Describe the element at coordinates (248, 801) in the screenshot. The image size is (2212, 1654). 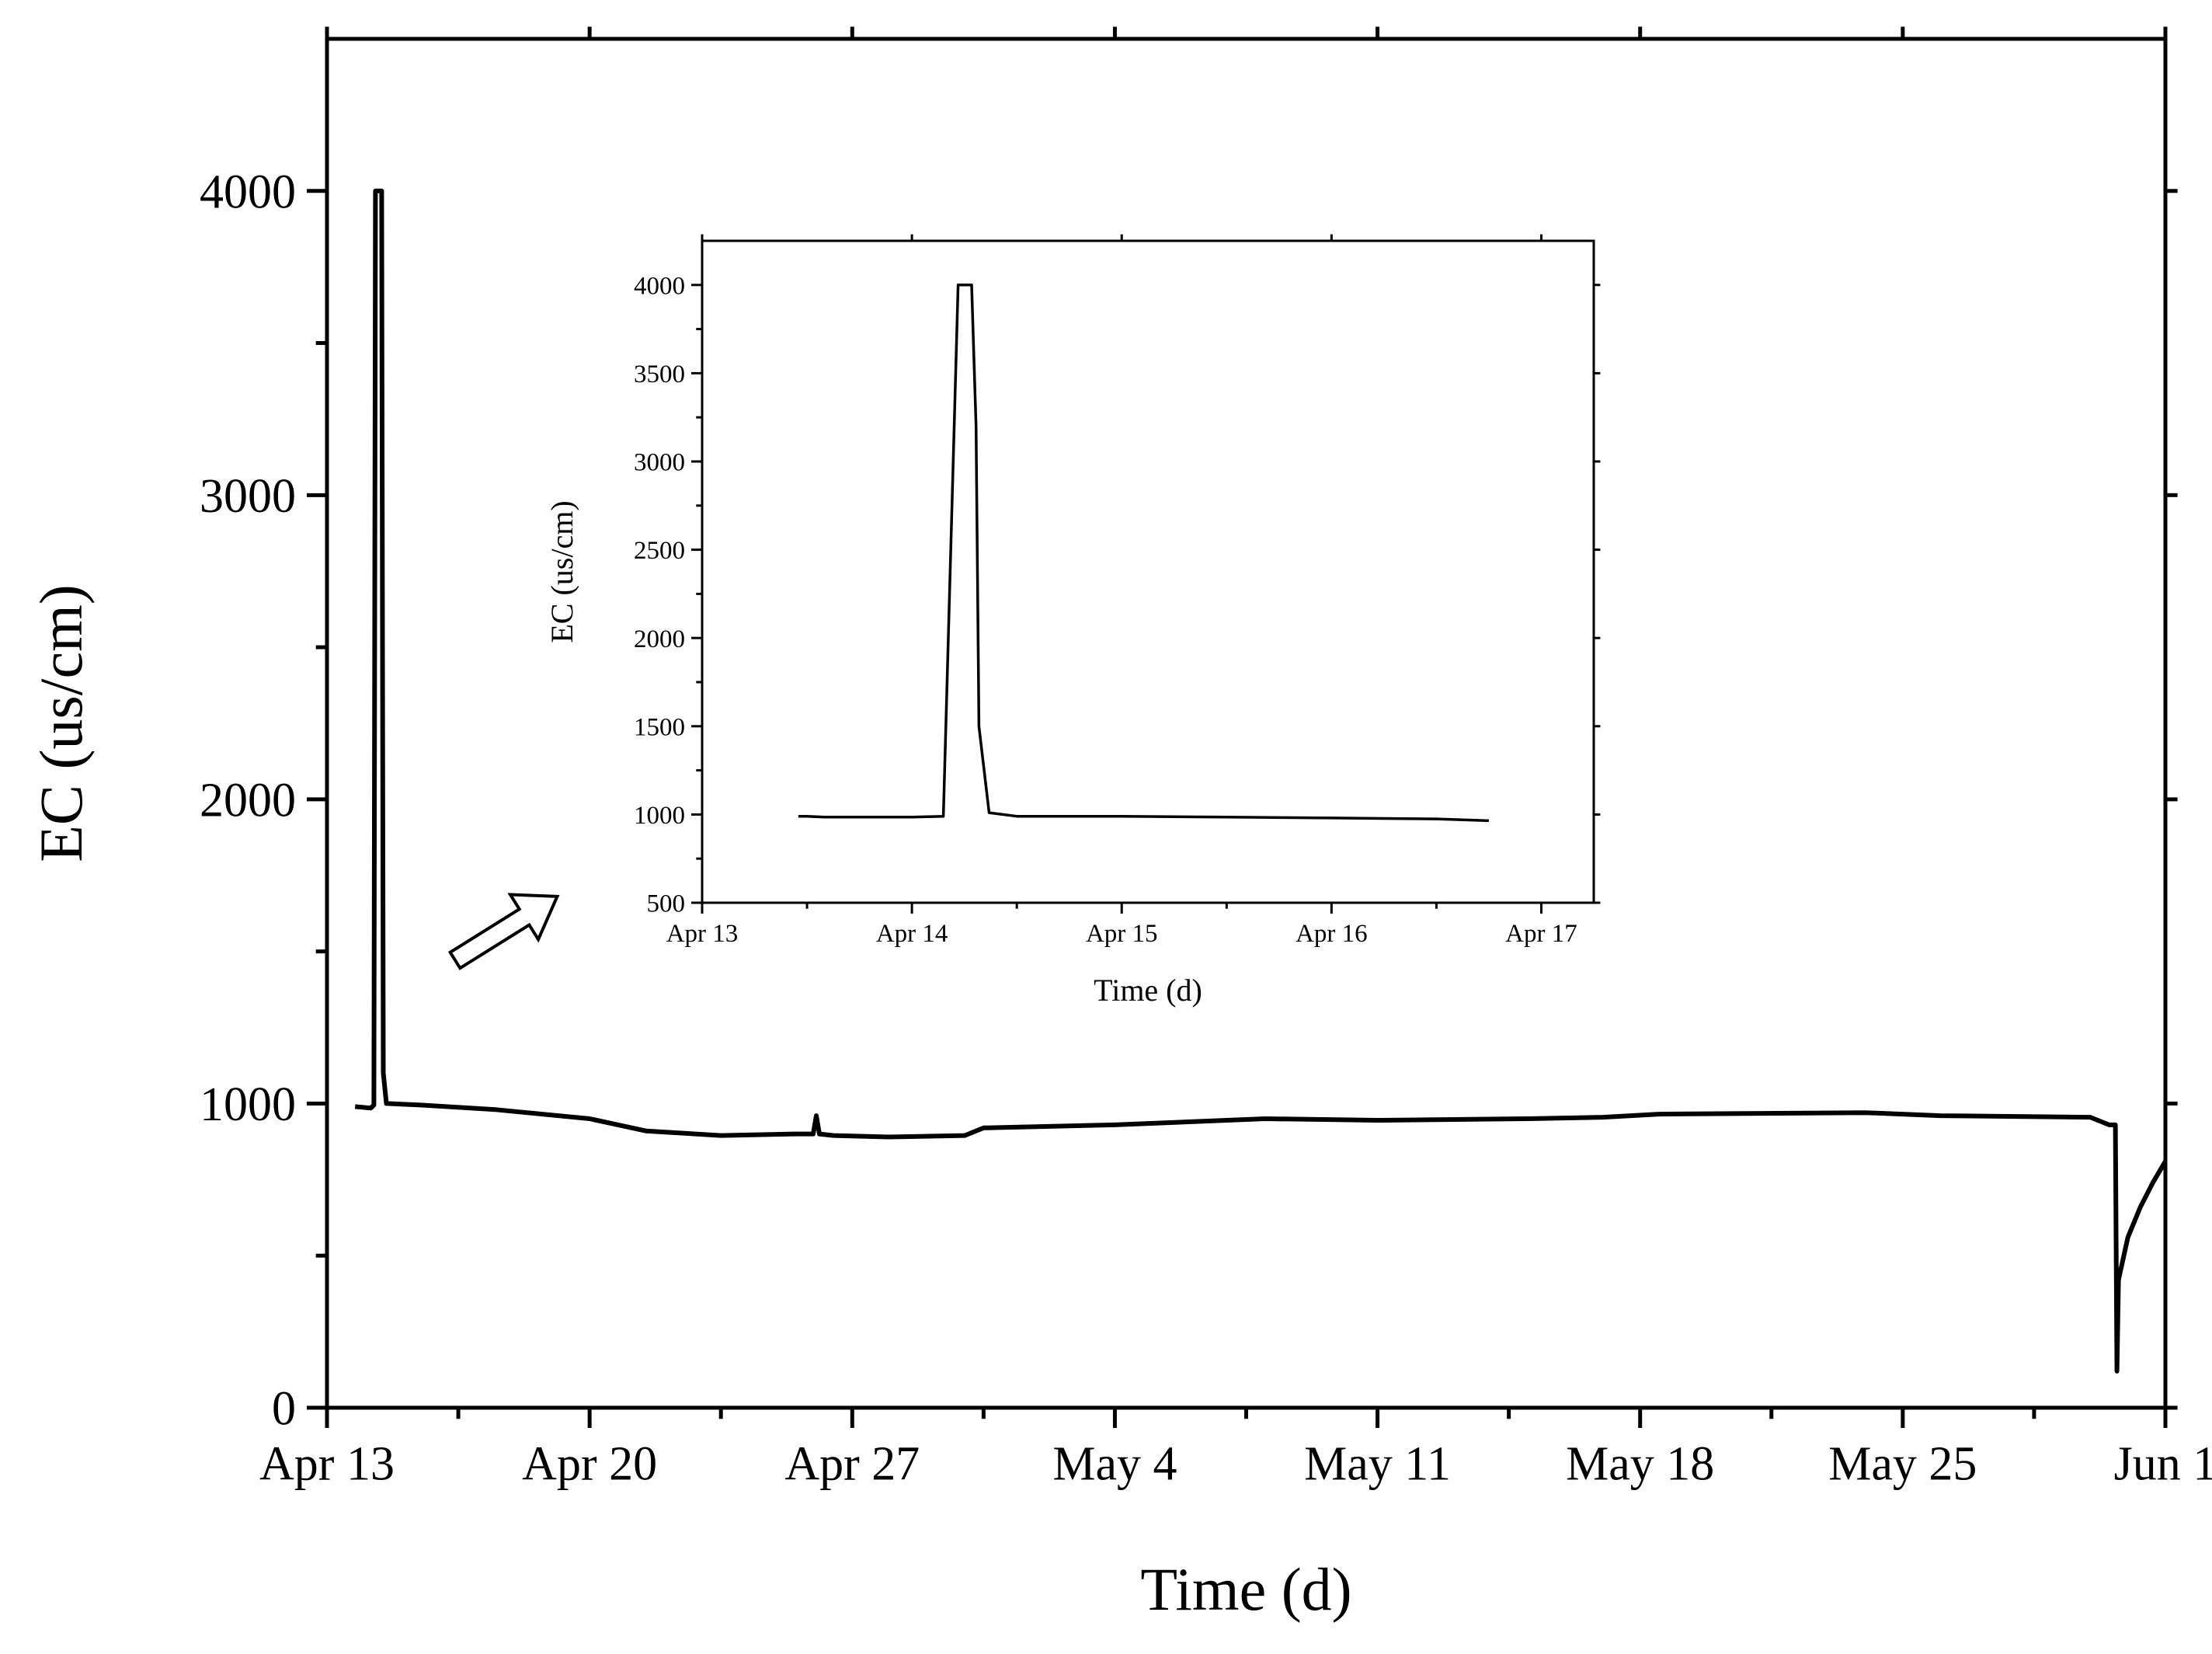
I see `main-y-tick-label: 2000` at that location.